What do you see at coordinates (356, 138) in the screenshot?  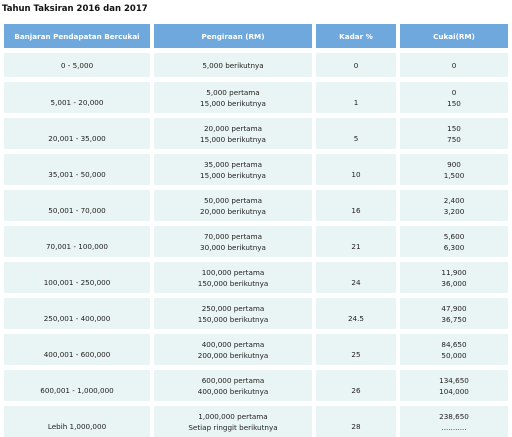 I see `rate-value: 5` at bounding box center [356, 138].